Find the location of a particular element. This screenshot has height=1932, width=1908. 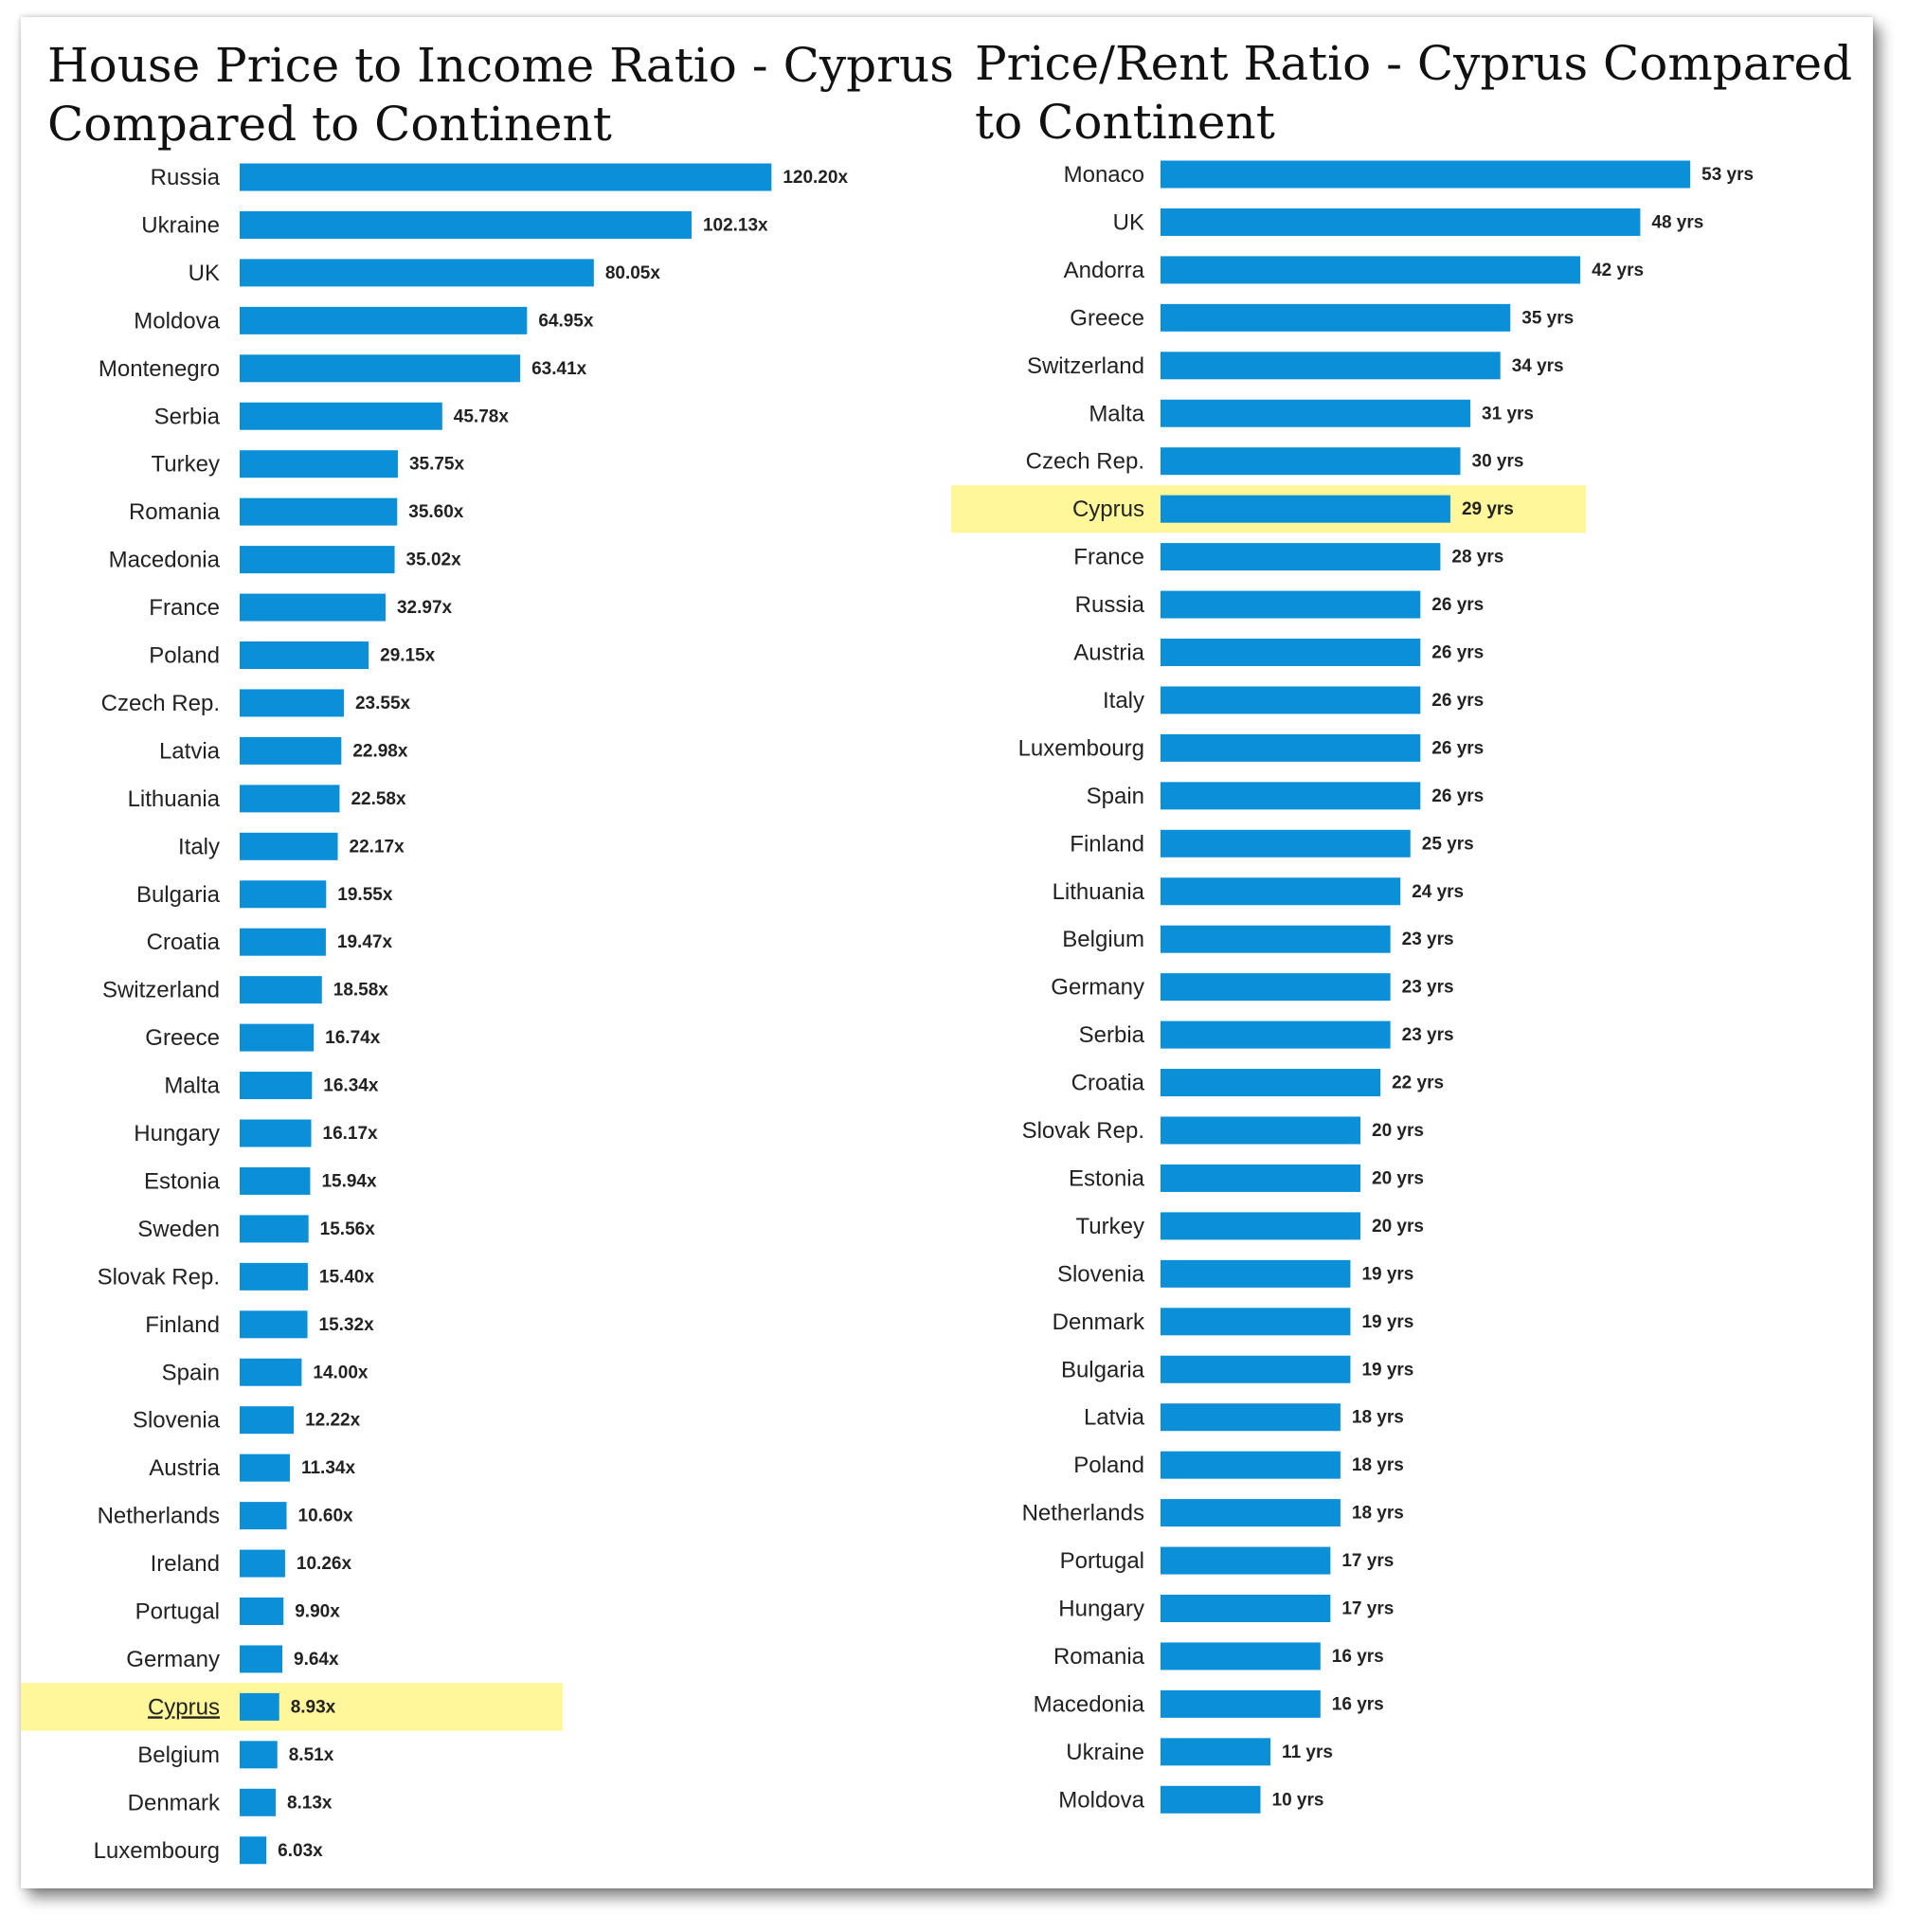

value-label: 10.26x is located at coordinates (324, 1564).